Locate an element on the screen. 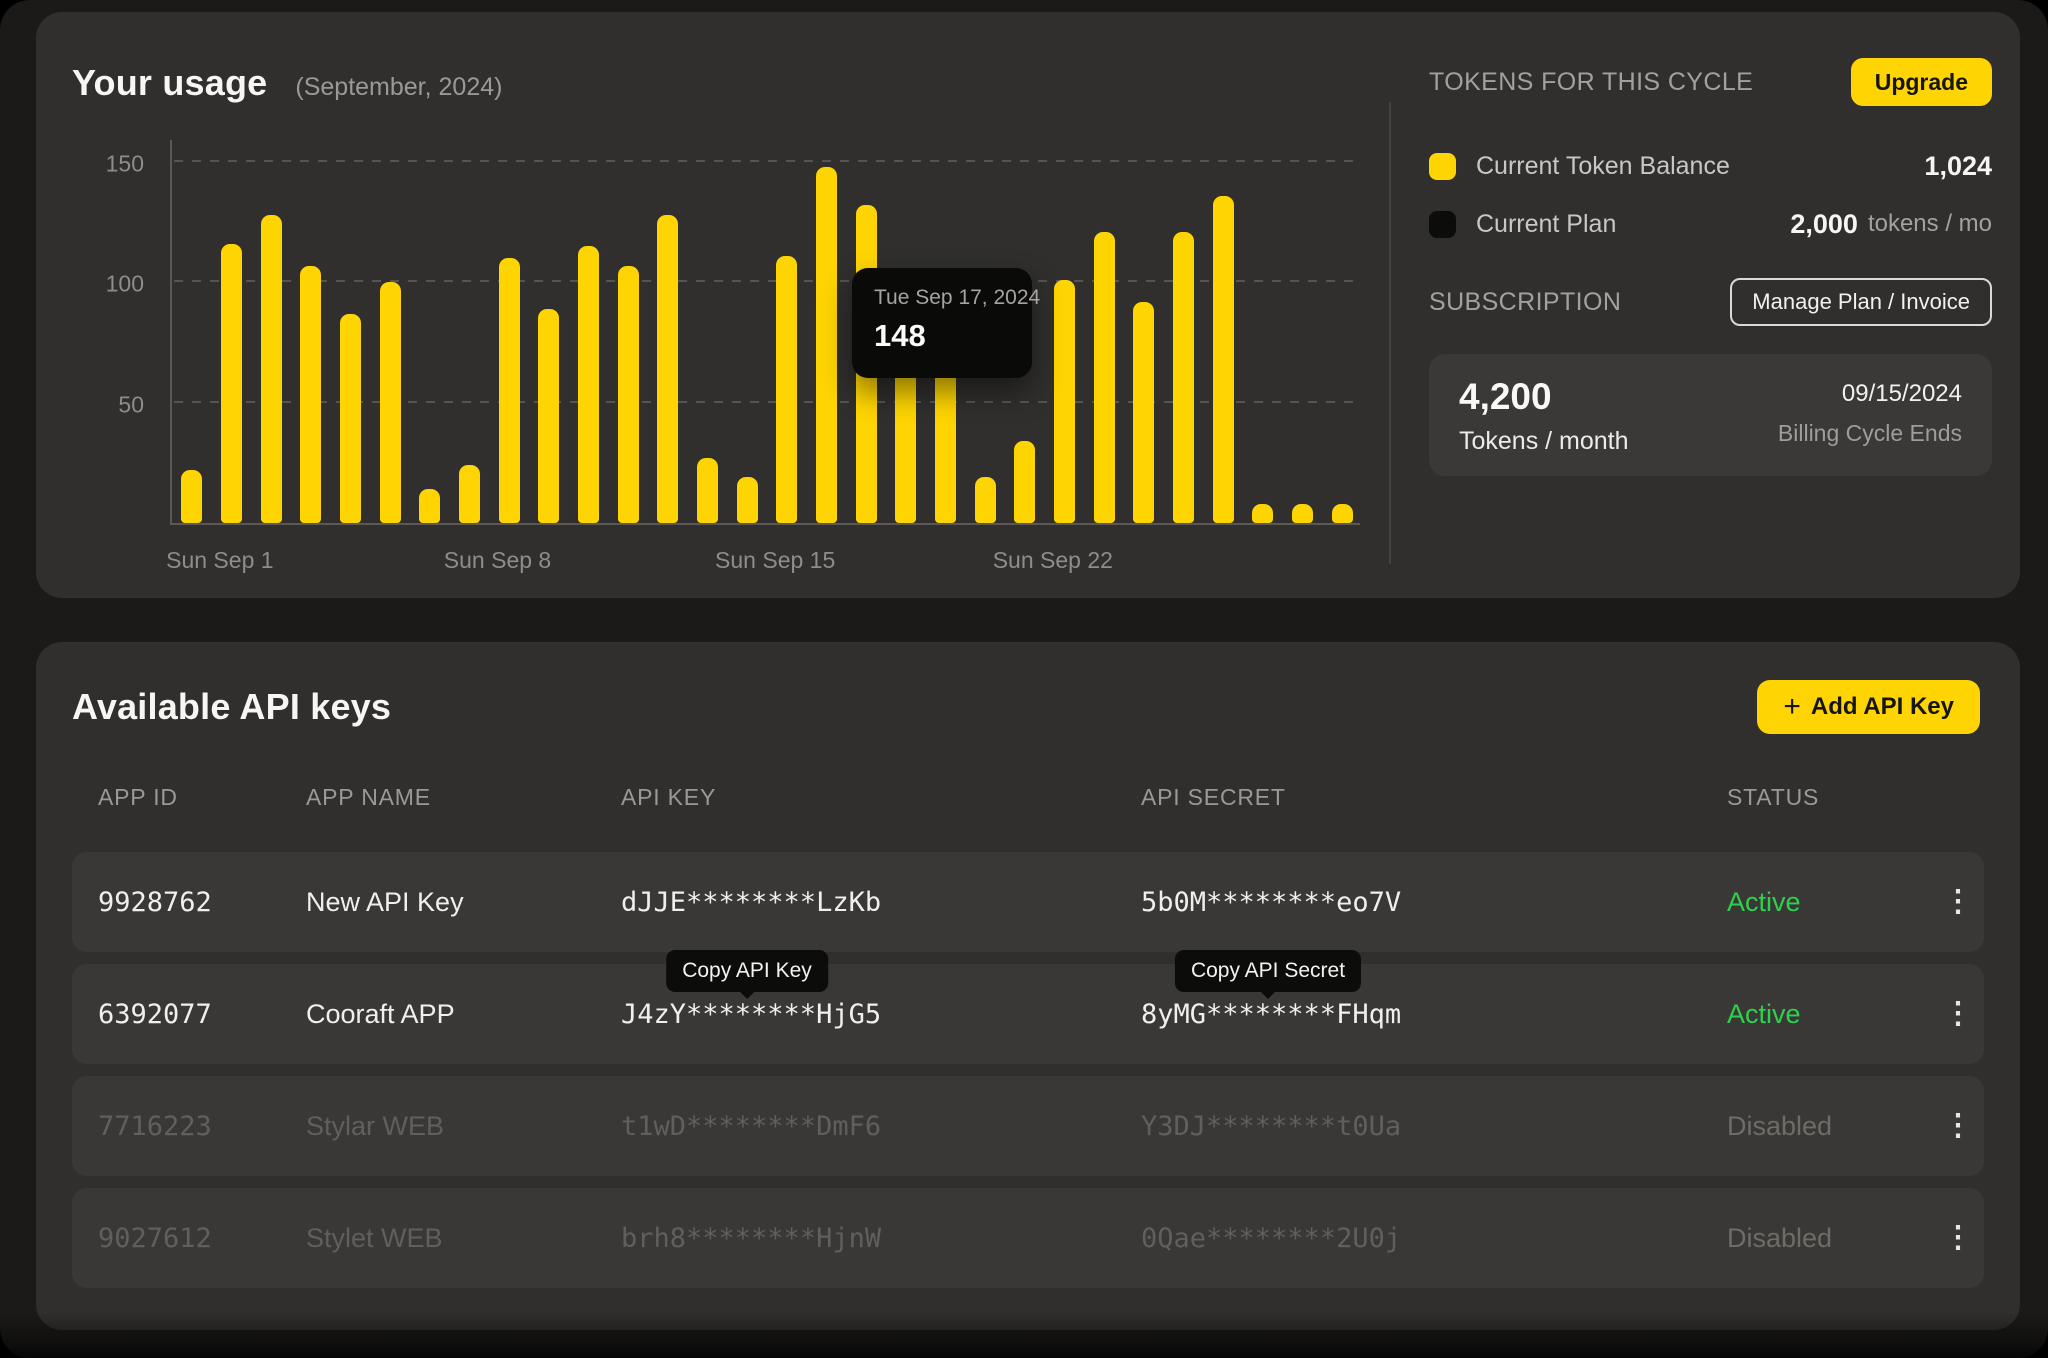  chart-tooltip-value: 148 is located at coordinates (900, 335).